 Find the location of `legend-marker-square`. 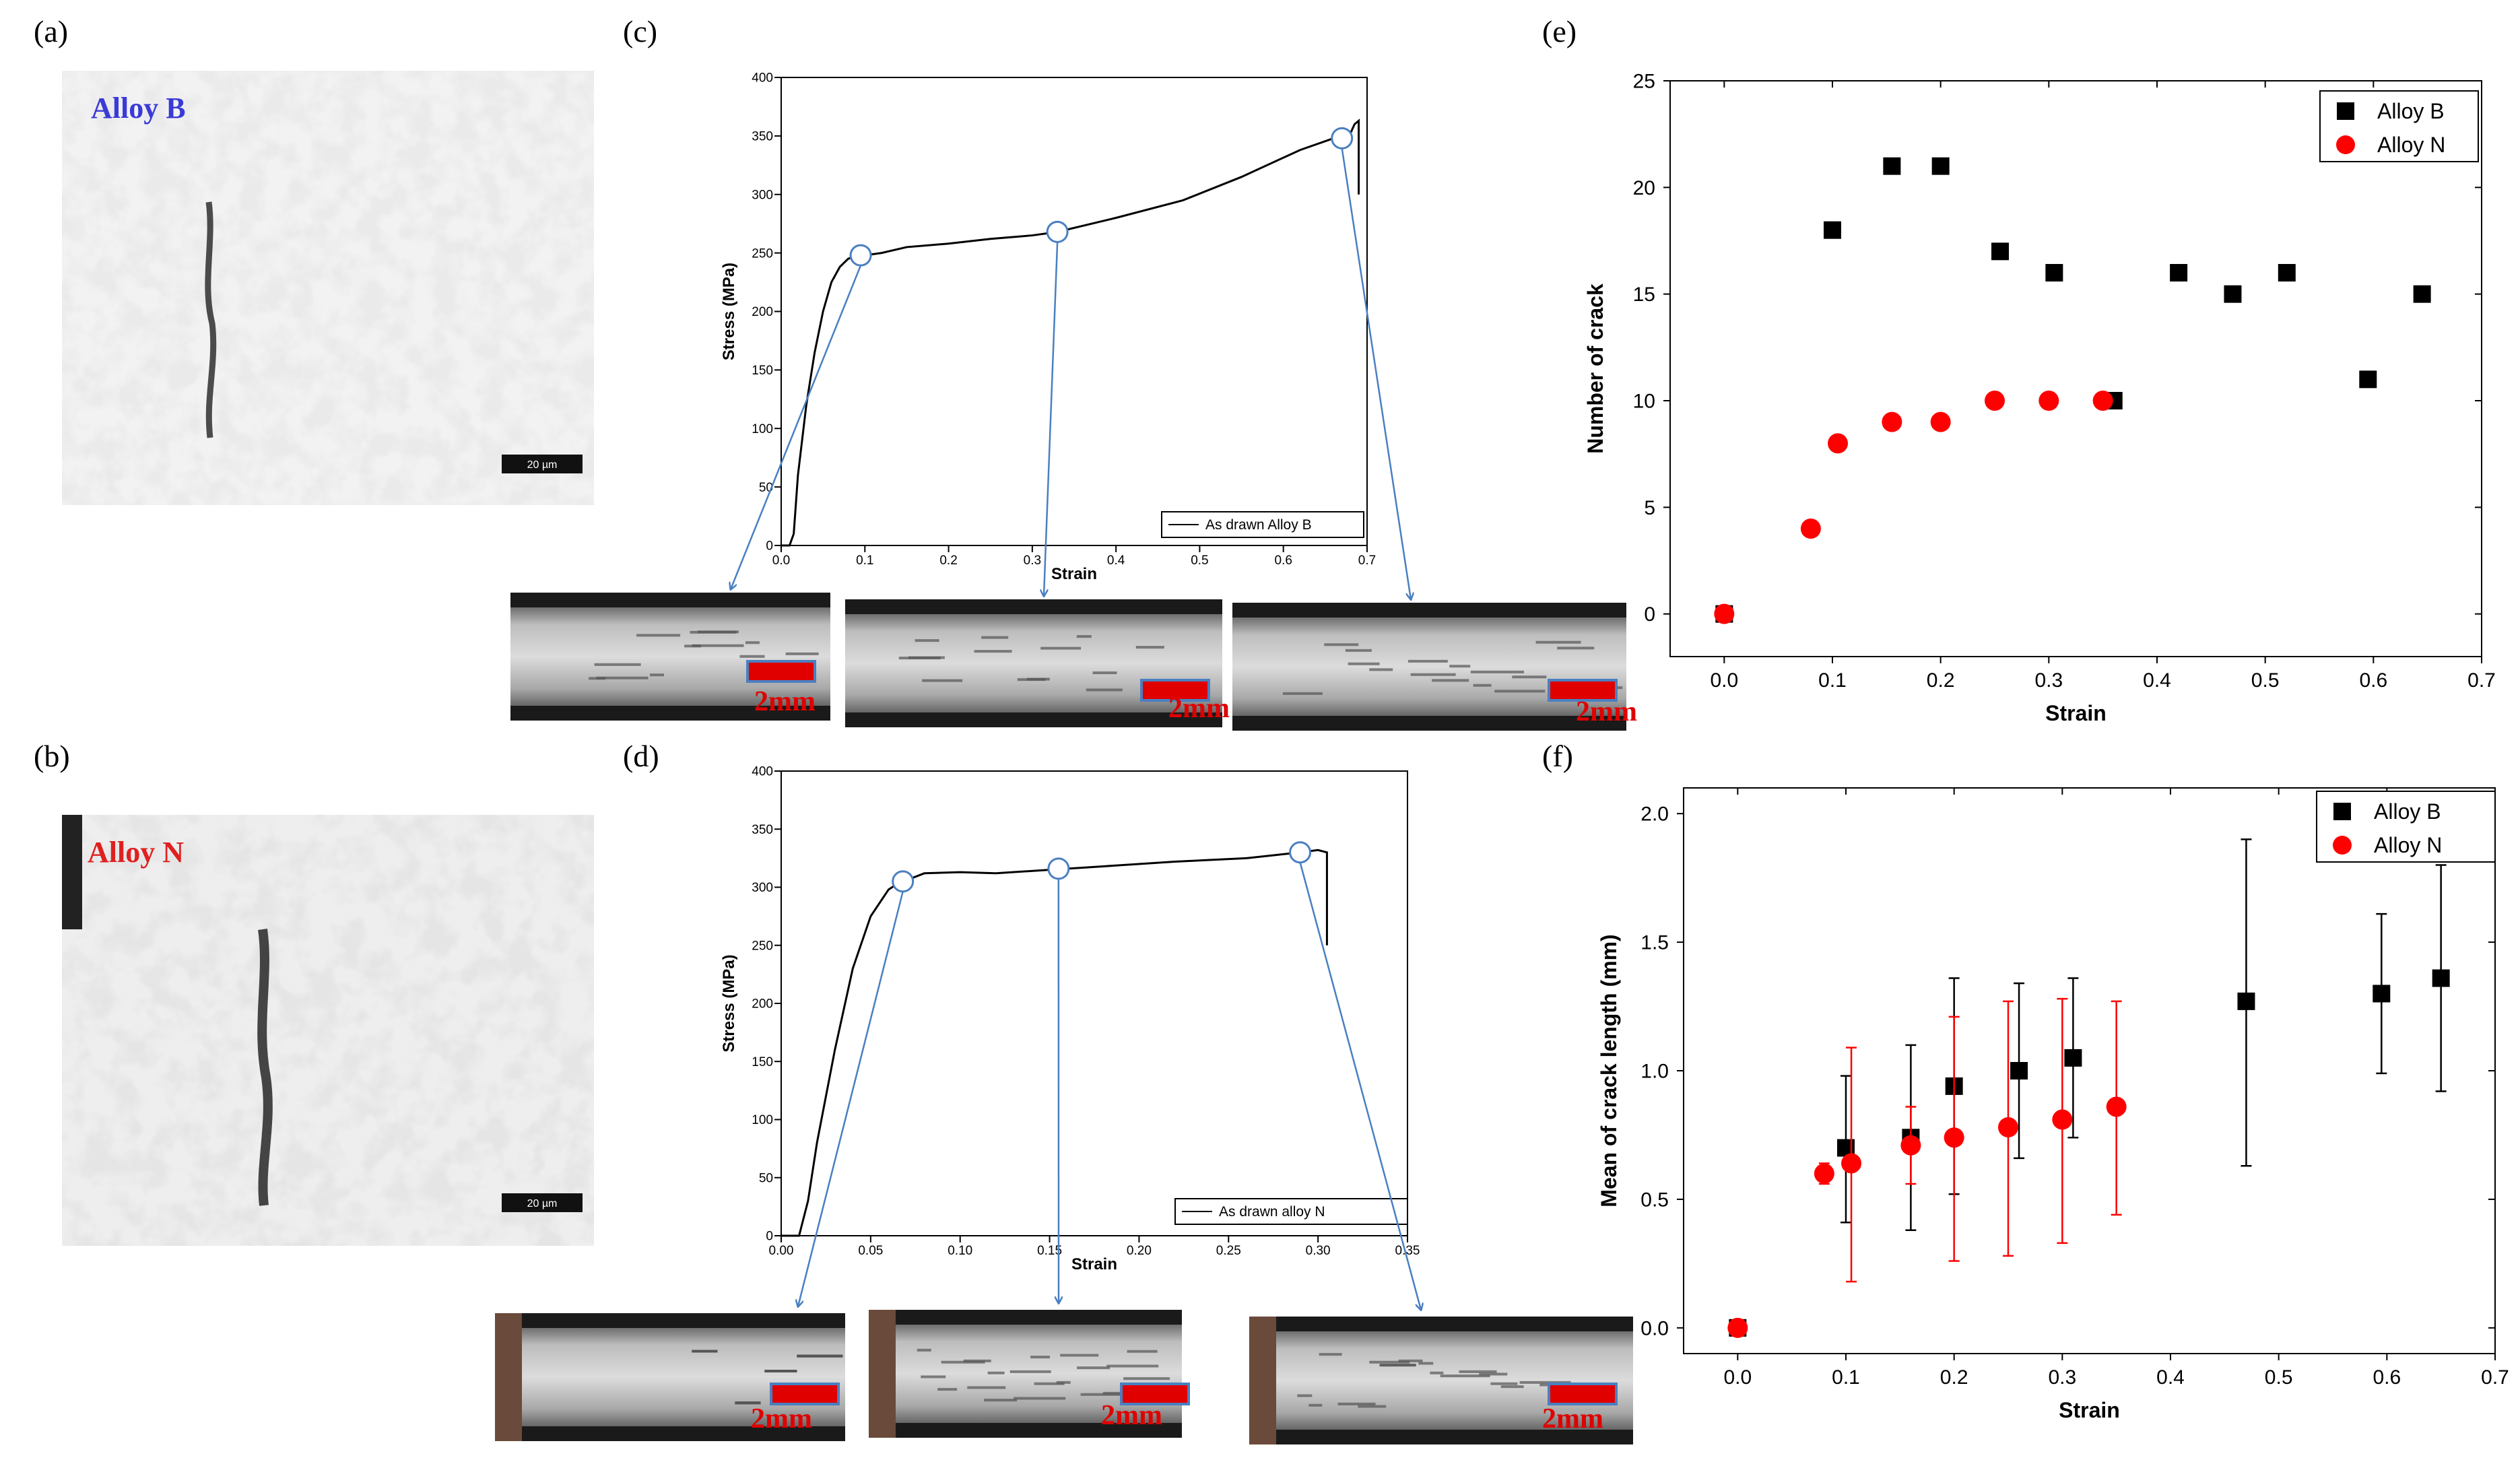

legend-marker-square is located at coordinates (2342, 811).